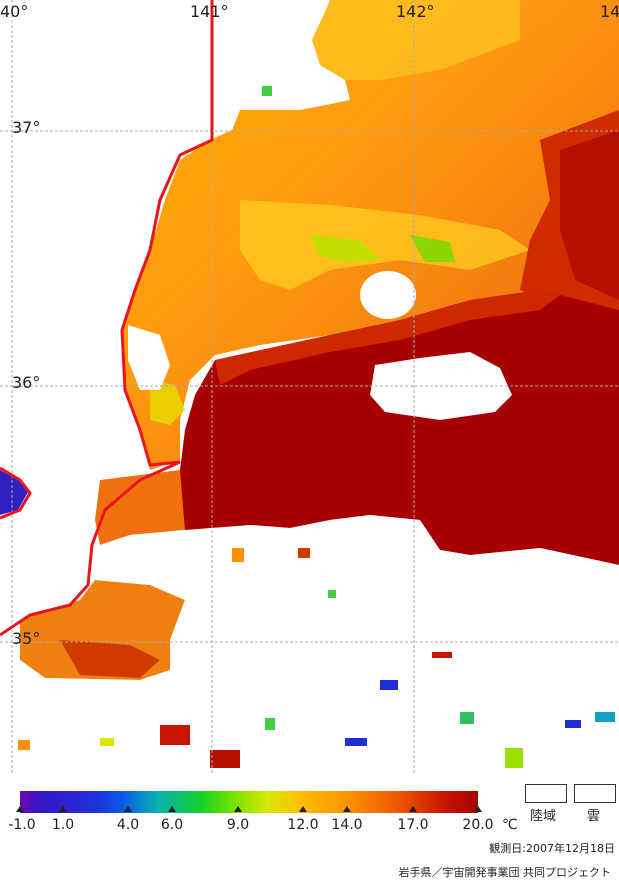  Describe the element at coordinates (595, 793) in the screenshot. I see `cloud-key-swatch` at that location.